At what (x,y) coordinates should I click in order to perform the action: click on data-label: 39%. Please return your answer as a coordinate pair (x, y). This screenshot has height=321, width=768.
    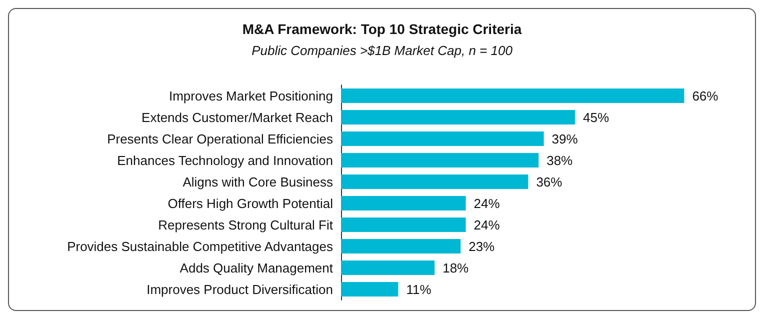
    Looking at the image, I should click on (565, 138).